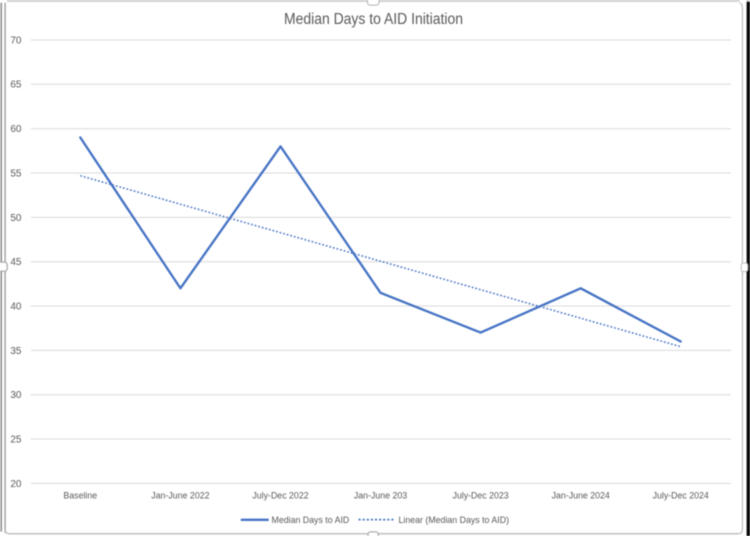  What do you see at coordinates (16, 439) in the screenshot?
I see `svg-text: 25` at bounding box center [16, 439].